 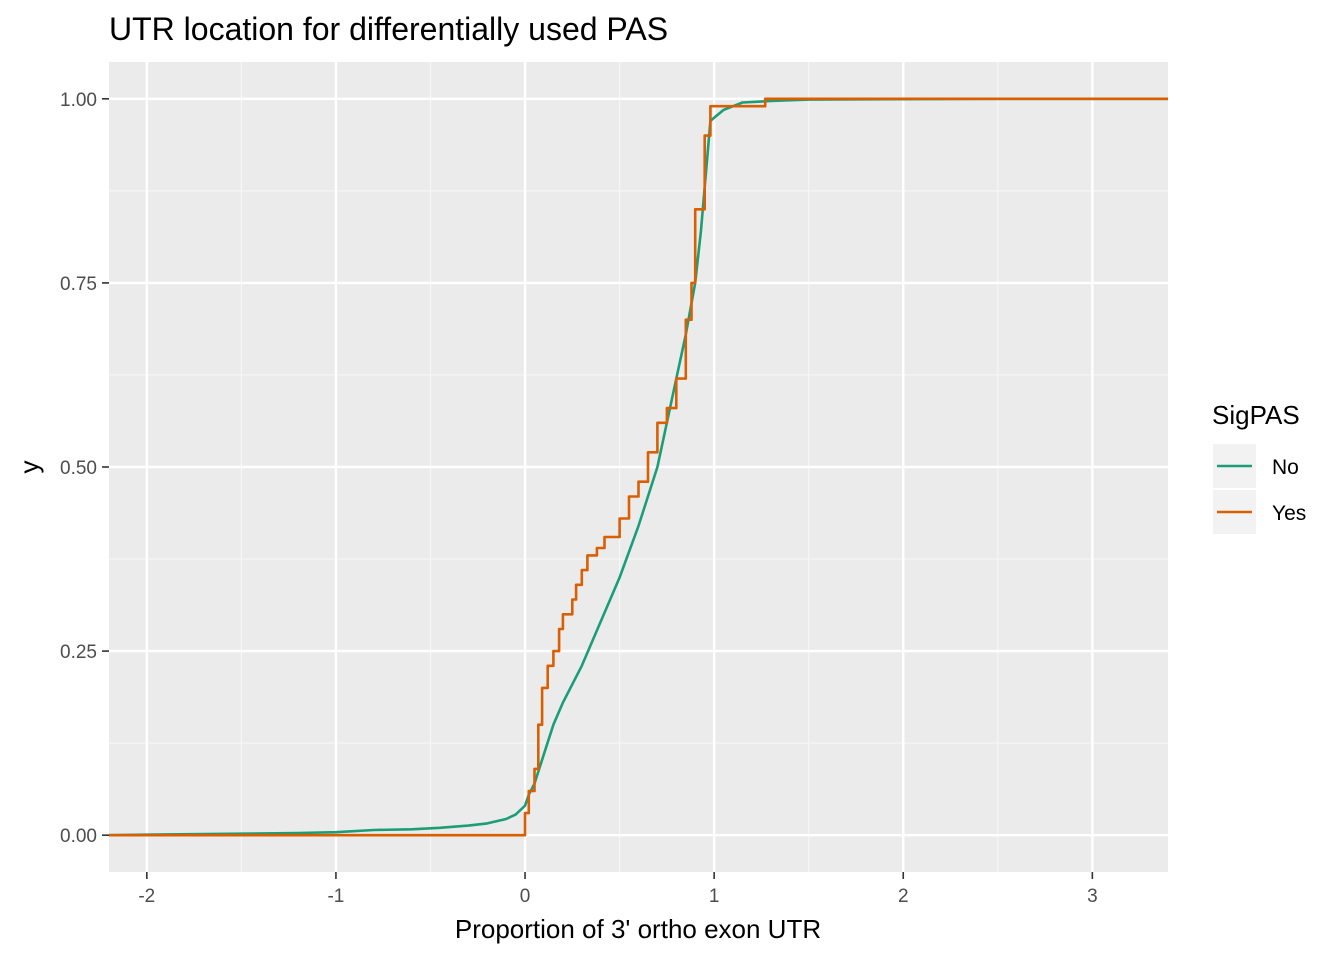 What do you see at coordinates (1289, 513) in the screenshot?
I see `legend-label-yes: Yes` at bounding box center [1289, 513].